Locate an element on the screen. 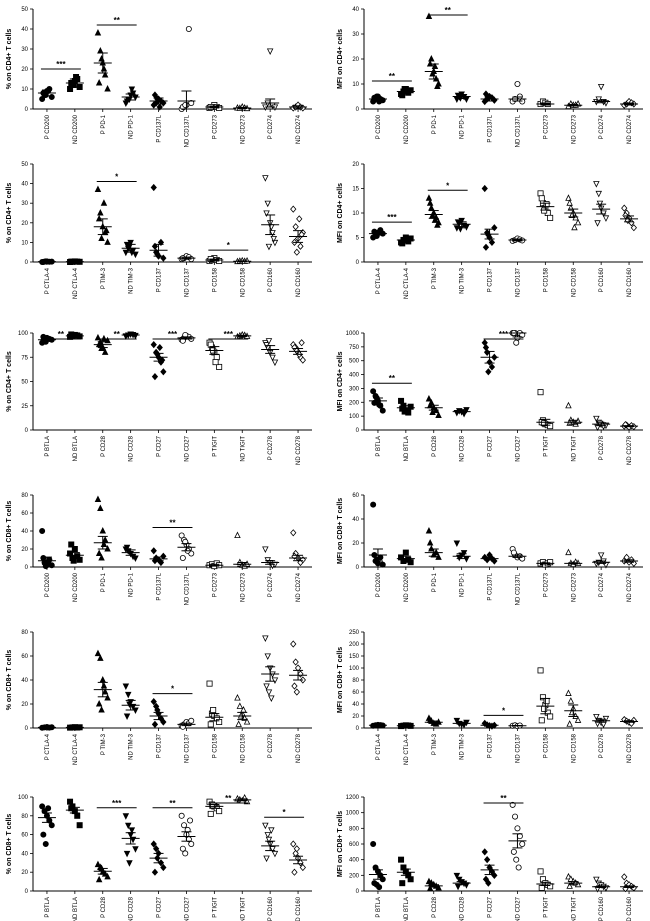 This screenshot has height=921, width=650. category-label: ND CD137 is located at coordinates (518, 748).